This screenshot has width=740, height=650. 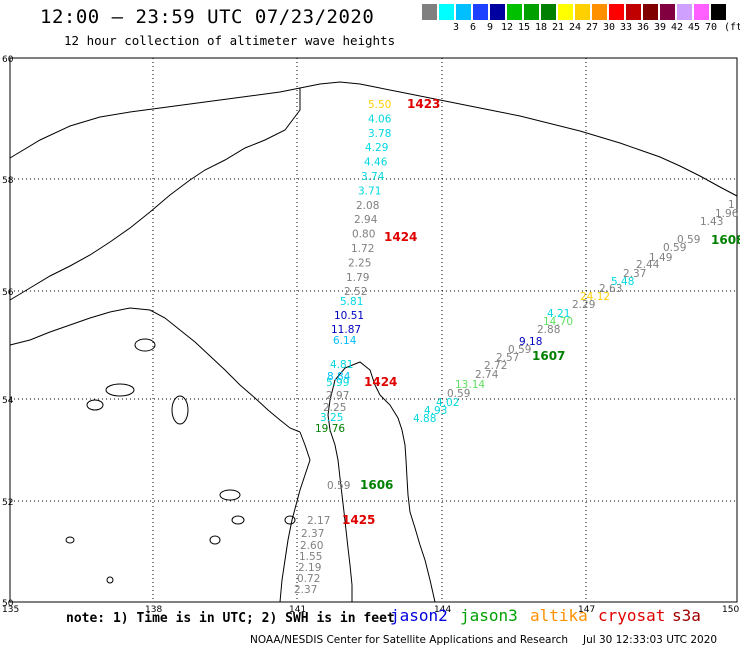 I want to click on longitude-label: 147, so click(x=586, y=610).